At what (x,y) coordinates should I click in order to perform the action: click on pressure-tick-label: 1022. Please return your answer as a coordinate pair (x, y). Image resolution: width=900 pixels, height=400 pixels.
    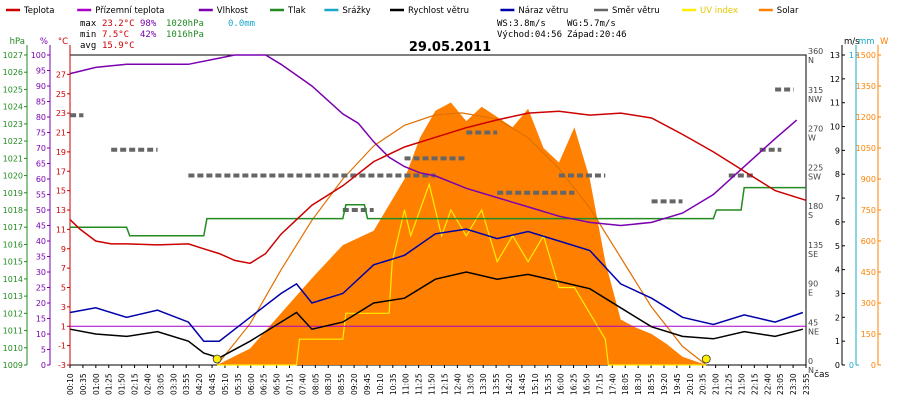
    Looking at the image, I should click on (13, 141).